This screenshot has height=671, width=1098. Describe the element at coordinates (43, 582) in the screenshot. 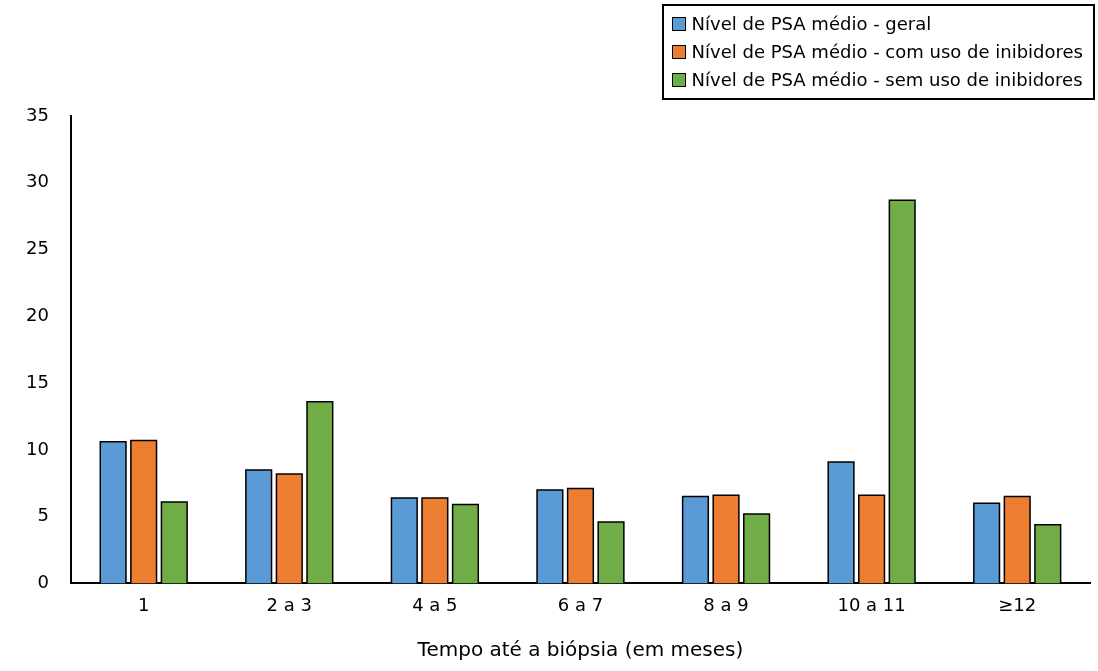

I see `y-tick-label: 0` at that location.